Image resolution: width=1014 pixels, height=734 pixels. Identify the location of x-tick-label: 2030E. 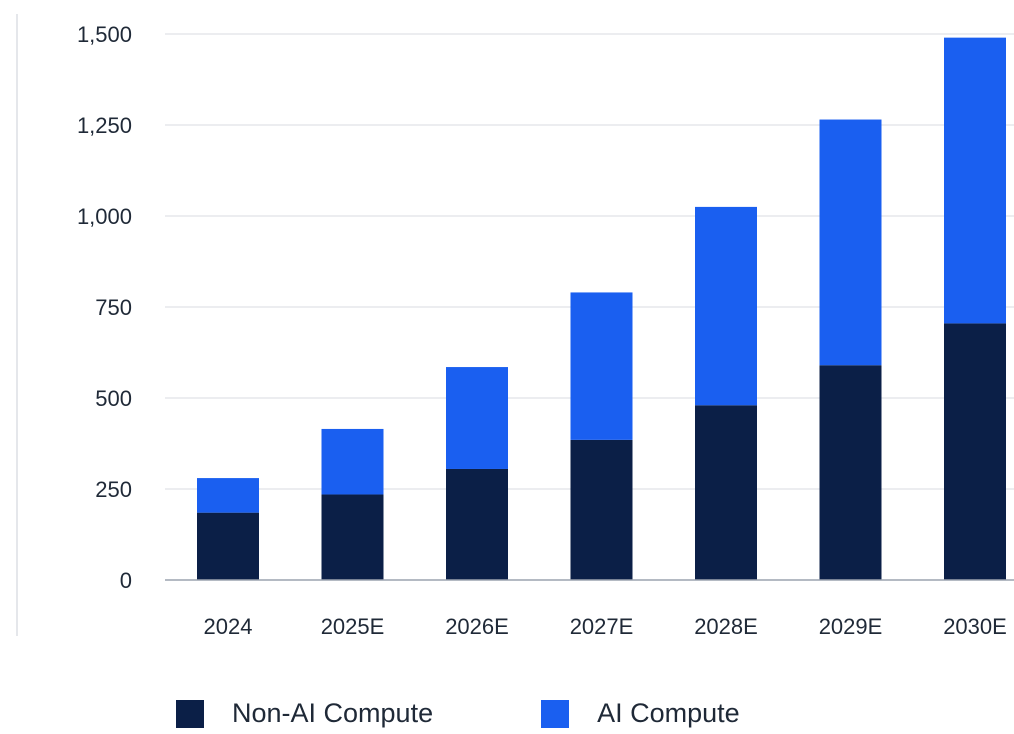
(975, 626).